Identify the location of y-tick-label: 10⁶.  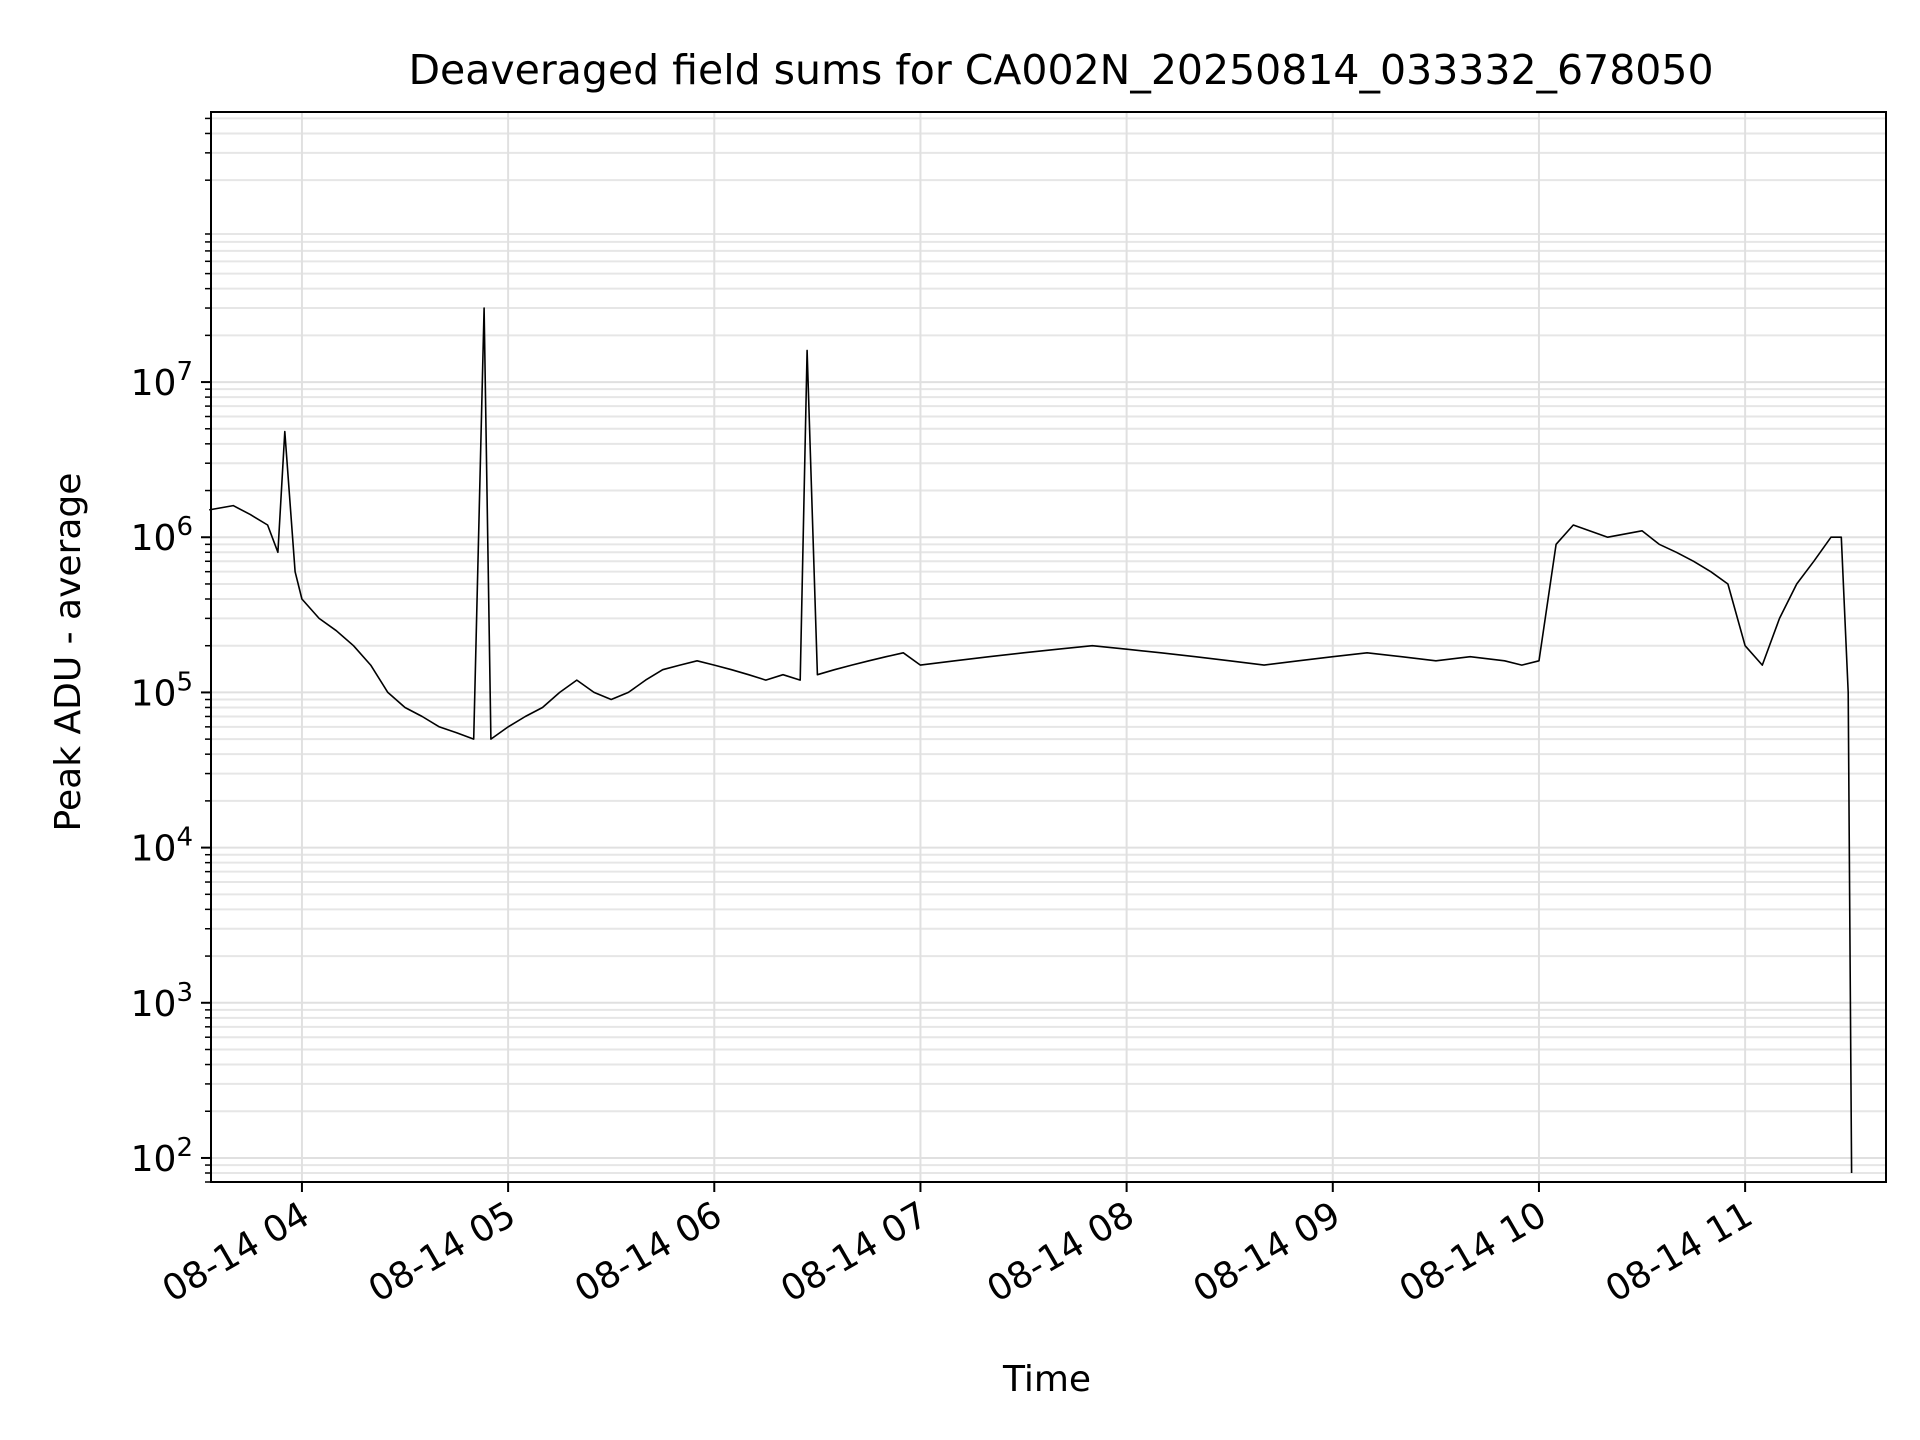
(162, 535).